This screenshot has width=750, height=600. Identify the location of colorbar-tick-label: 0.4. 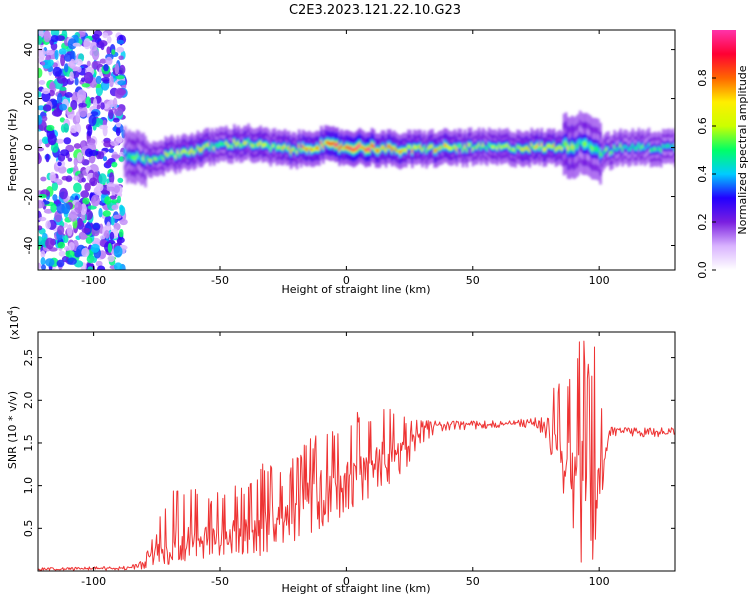
(702, 174).